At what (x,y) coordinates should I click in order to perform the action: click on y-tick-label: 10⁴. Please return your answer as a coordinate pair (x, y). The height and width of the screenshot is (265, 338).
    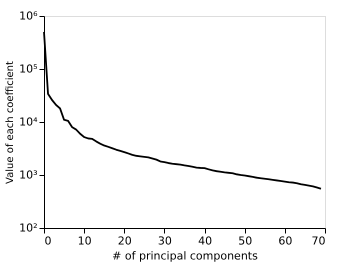
    Looking at the image, I should click on (28, 122).